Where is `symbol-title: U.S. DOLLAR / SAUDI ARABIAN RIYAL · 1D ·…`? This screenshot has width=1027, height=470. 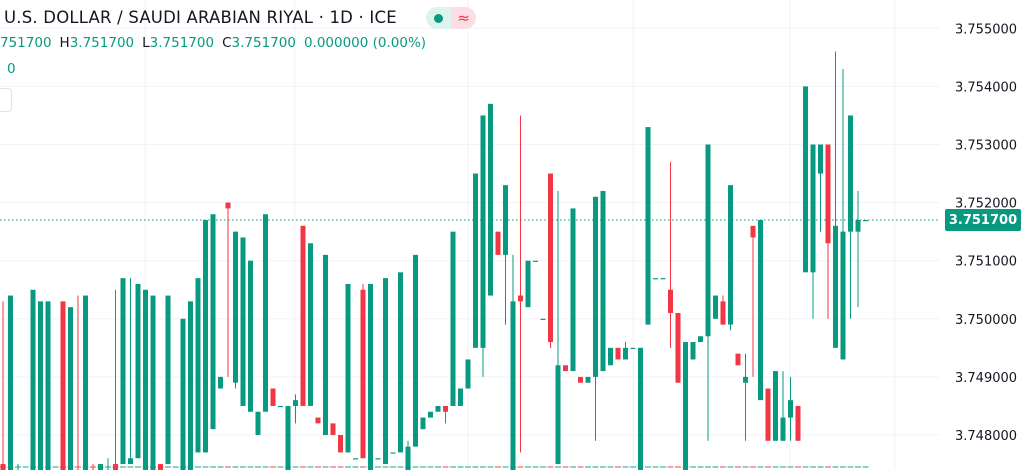
symbol-title: U.S. DOLLAR / SAUDI ARABIAN RIYAL · 1D ·… is located at coordinates (200, 17).